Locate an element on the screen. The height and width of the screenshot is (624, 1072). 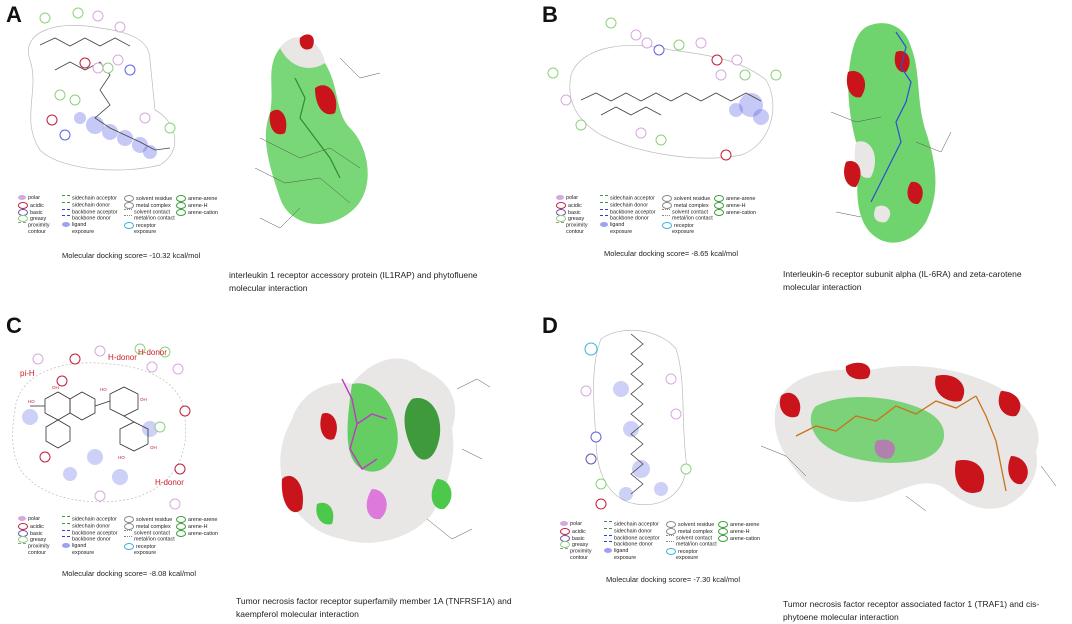
docking-score: Molecular docking score= -10.32 kcal/mol is located at coordinates (131, 255).